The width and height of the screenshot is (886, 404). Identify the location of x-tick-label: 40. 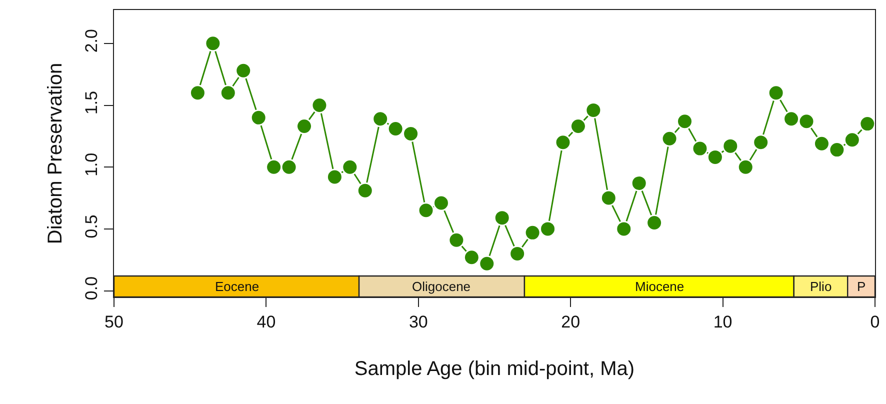
(266, 322).